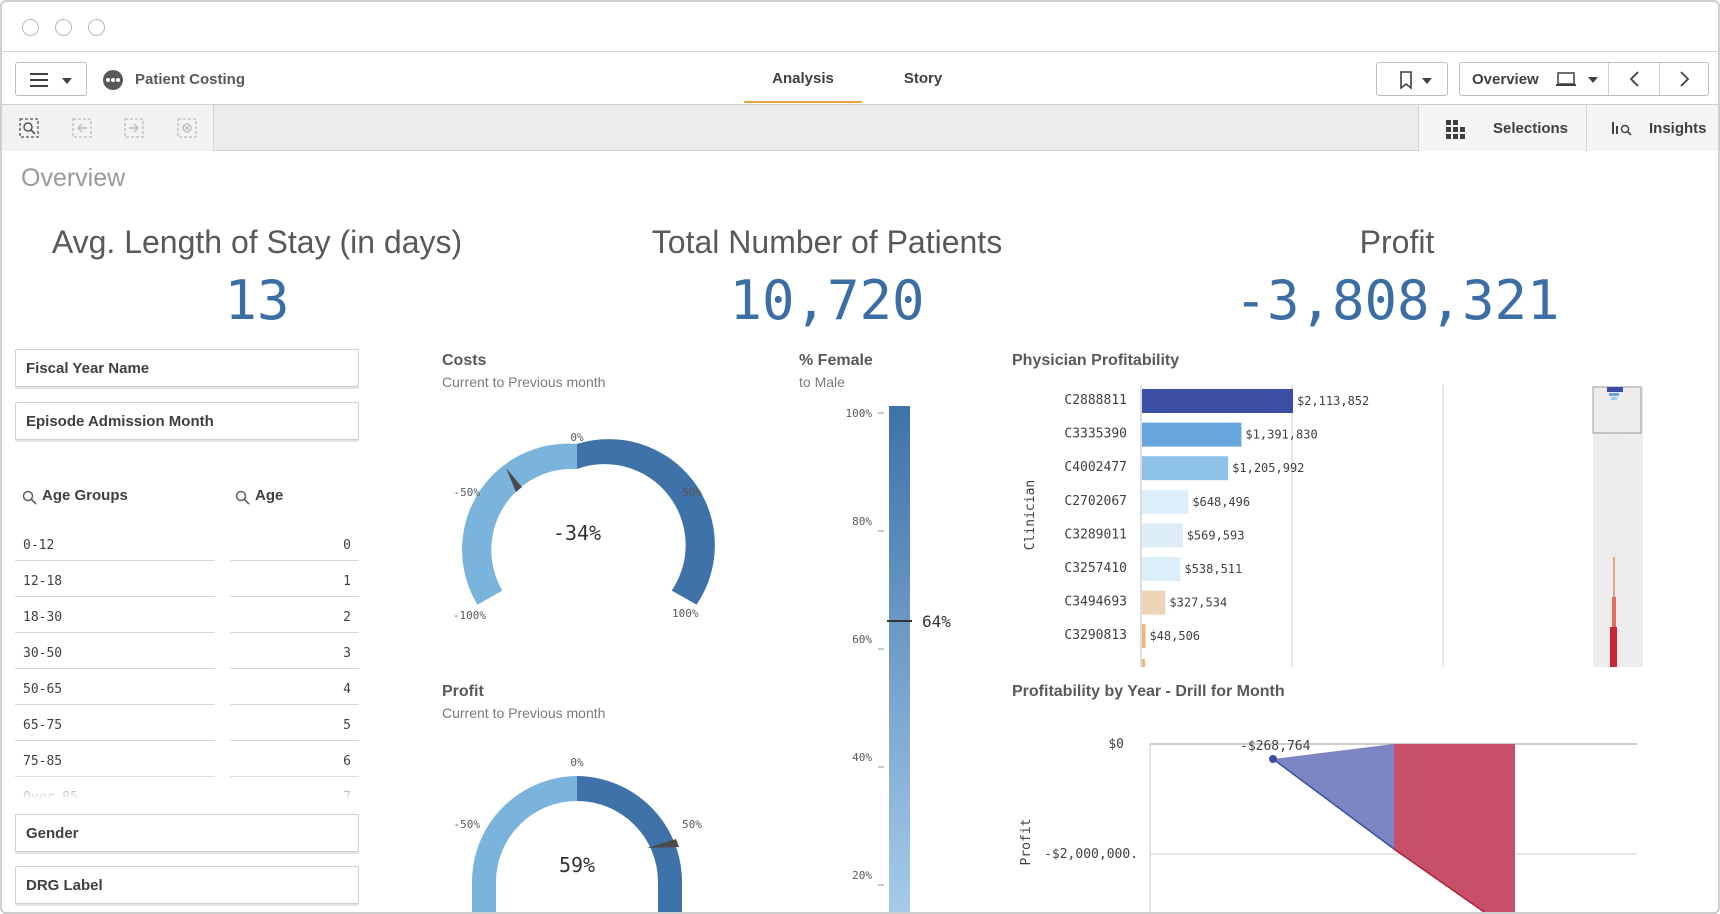 The height and width of the screenshot is (914, 1720). Describe the element at coordinates (115, 543) in the screenshot. I see `age-group-item: 0-12` at that location.